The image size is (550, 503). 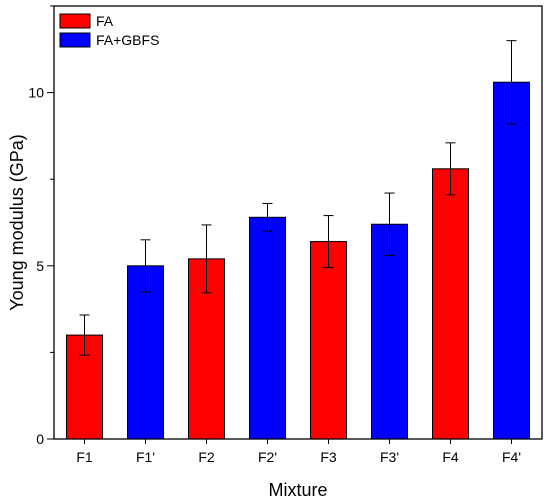 I want to click on y-tick-label: 10, so click(x=36, y=93).